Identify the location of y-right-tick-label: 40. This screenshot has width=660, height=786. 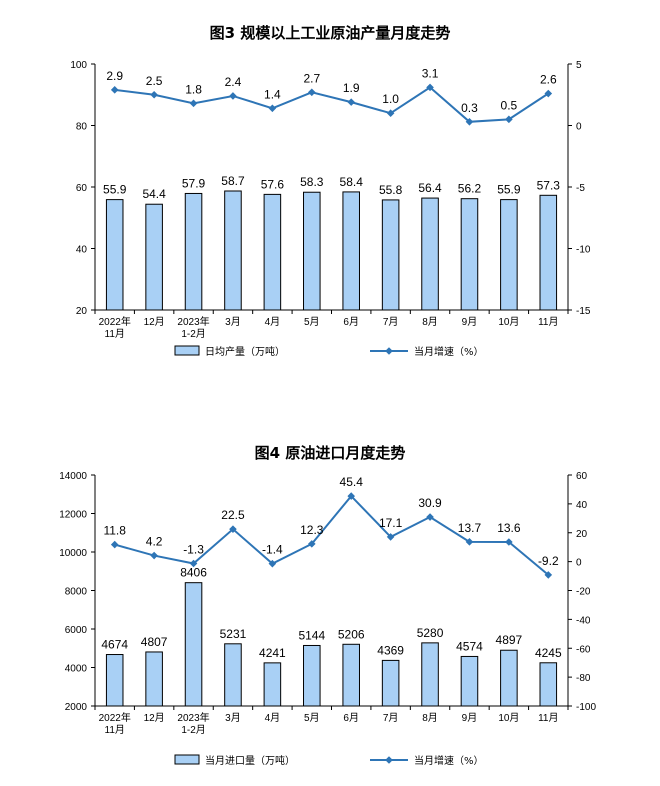
(582, 505).